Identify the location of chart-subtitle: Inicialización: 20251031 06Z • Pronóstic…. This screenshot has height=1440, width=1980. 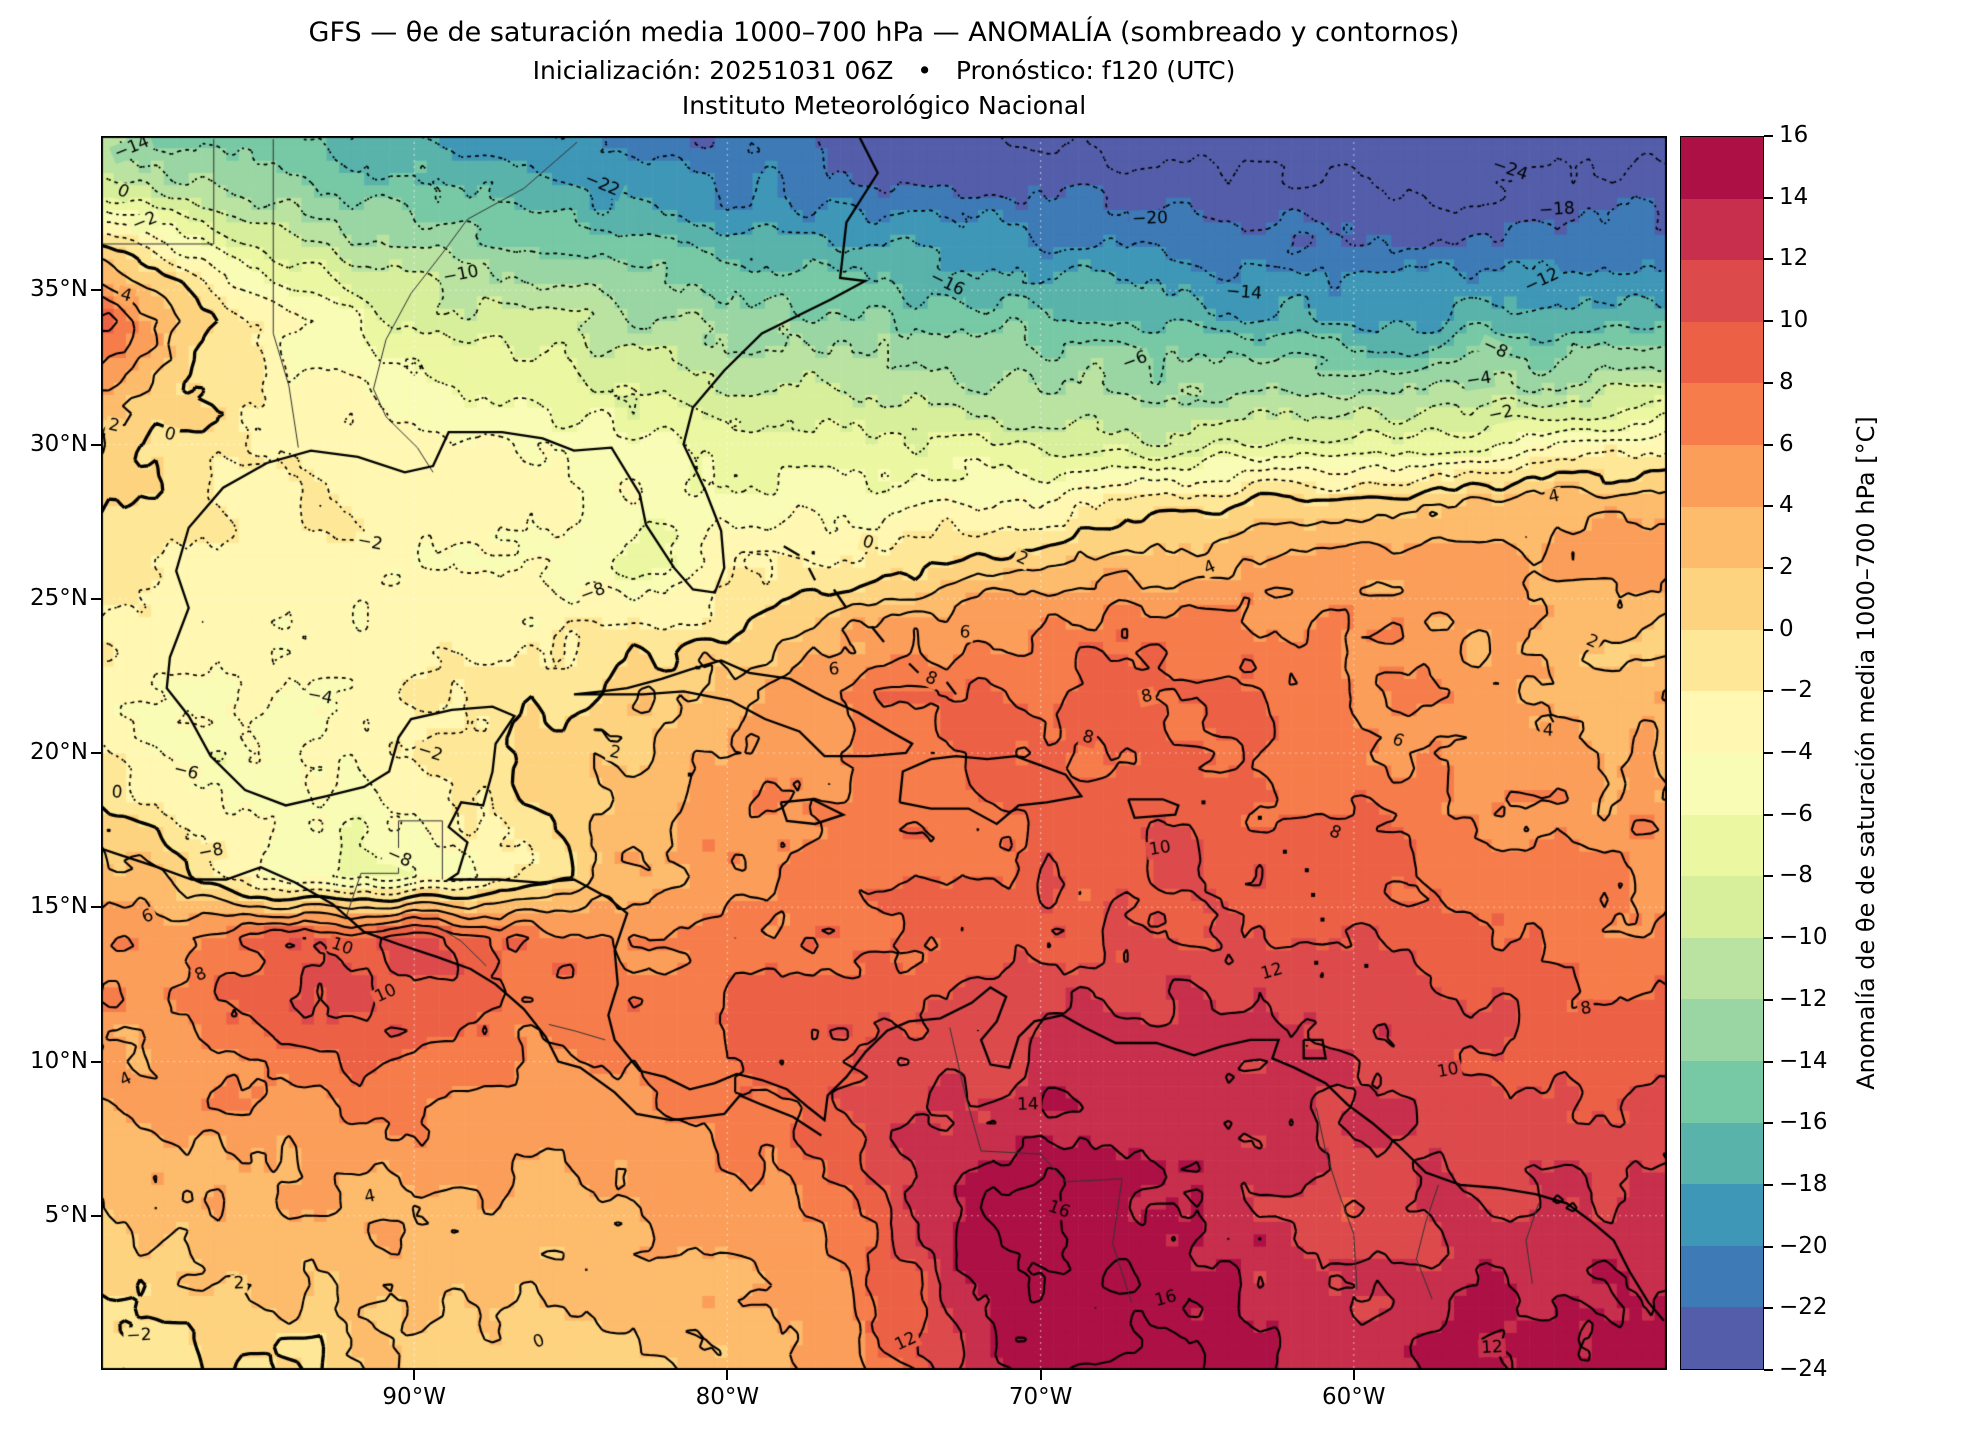
(884, 70).